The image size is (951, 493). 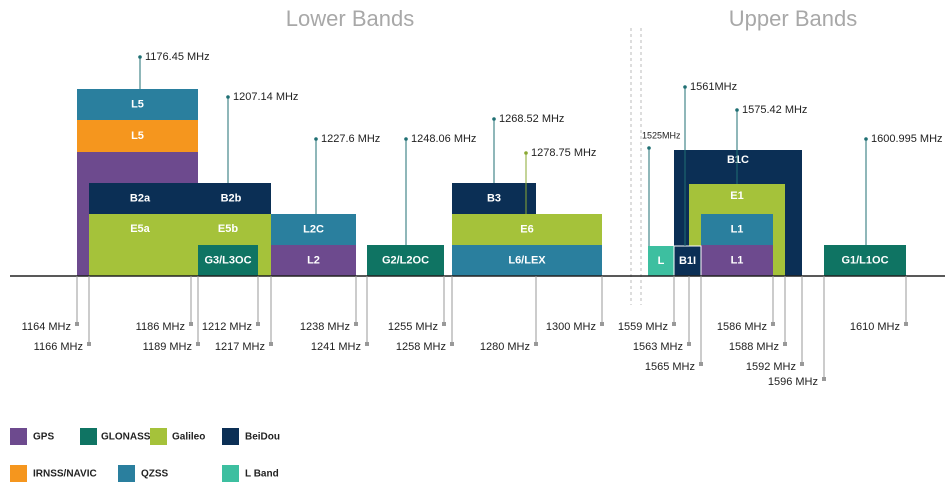 What do you see at coordinates (443, 139) in the screenshot?
I see `center-label: 1248.06 MHz` at bounding box center [443, 139].